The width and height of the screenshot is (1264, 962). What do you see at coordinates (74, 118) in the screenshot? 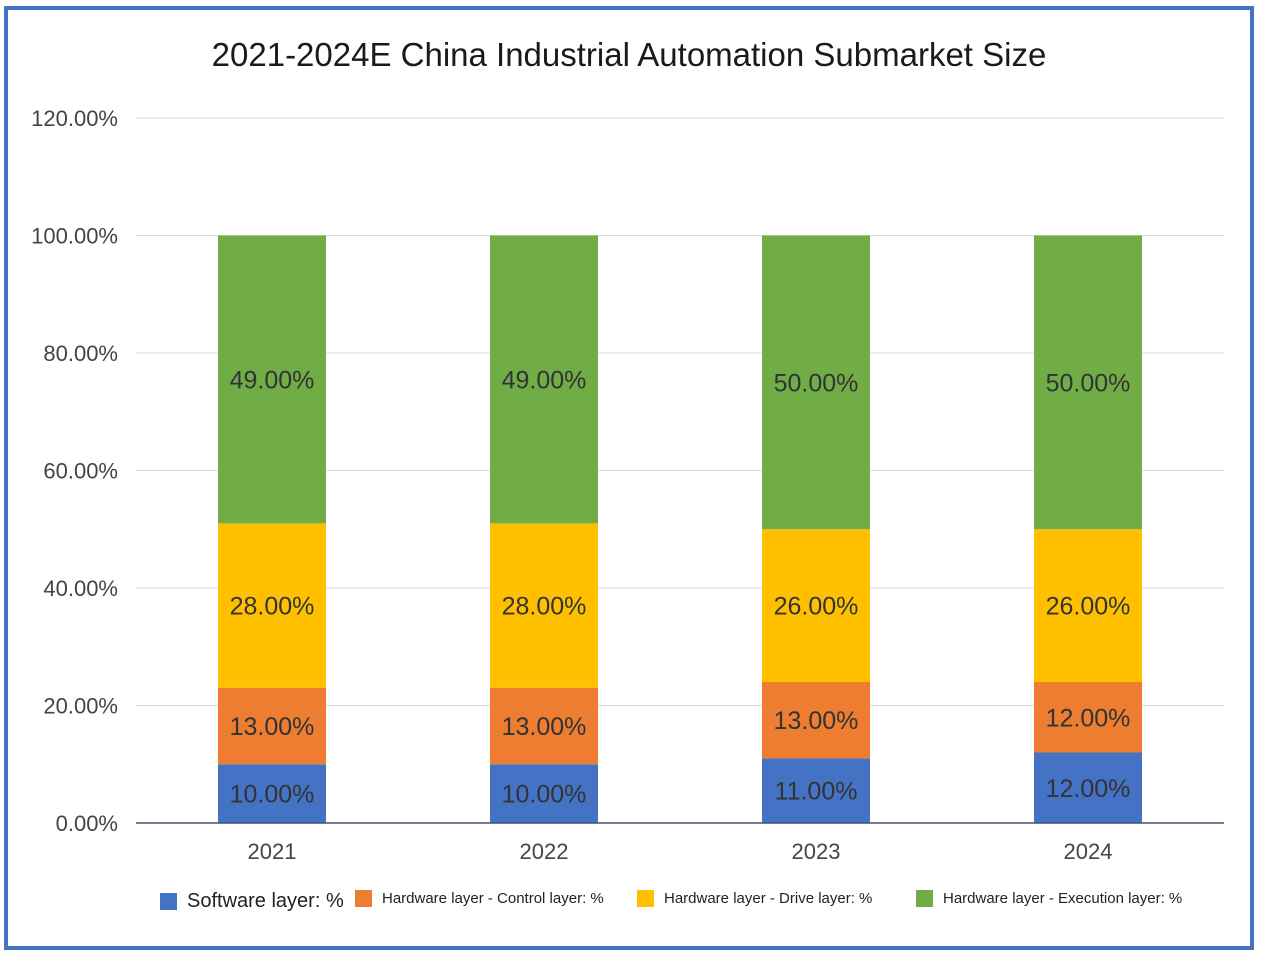
I see `y-tick-label: 120.00%` at bounding box center [74, 118].